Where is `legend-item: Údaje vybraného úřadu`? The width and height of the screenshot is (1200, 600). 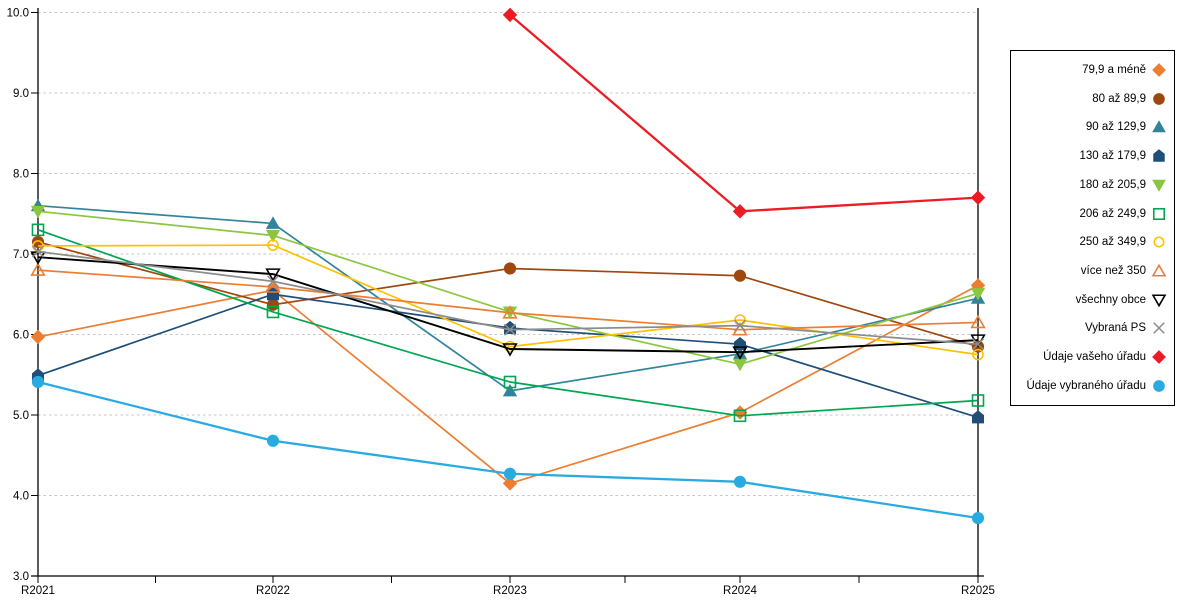 legend-item: Údaje vybraného úřadu is located at coordinates (1092, 386).